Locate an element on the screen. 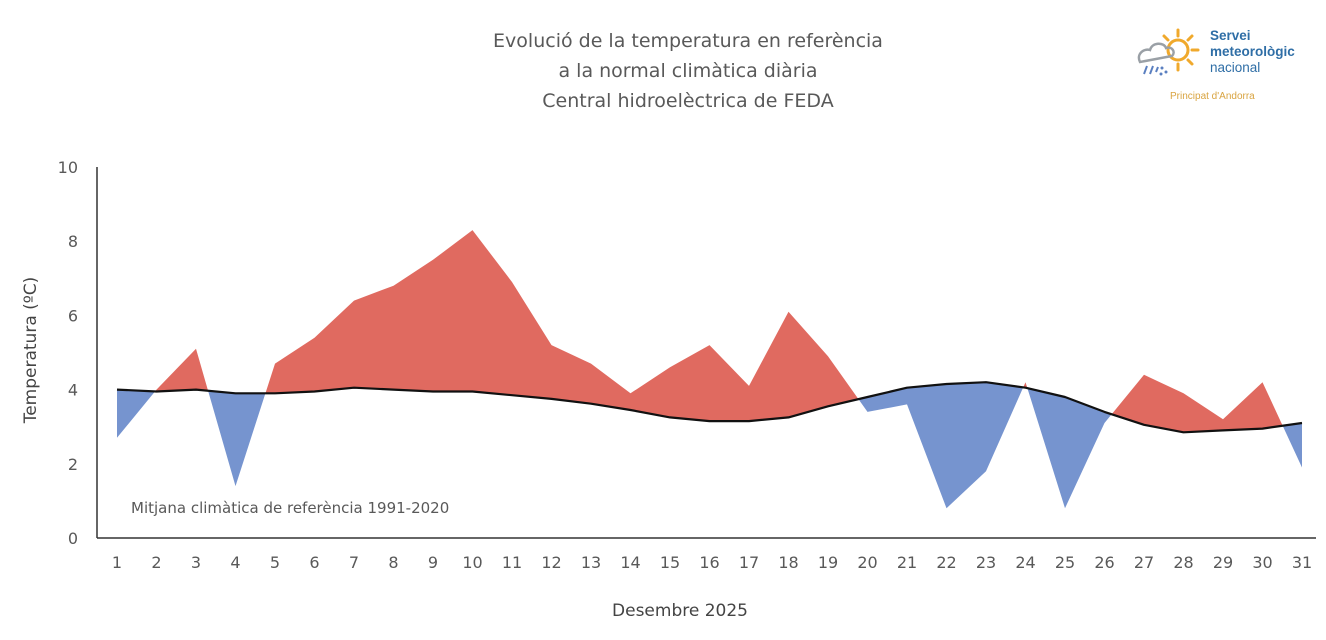 This screenshot has width=1326, height=640. logo-subtitle: Principat d'Andorra is located at coordinates (1212, 96).